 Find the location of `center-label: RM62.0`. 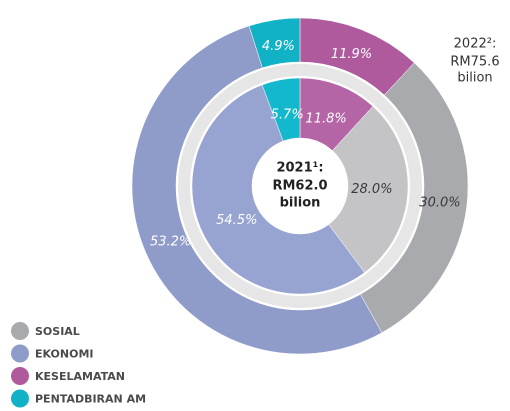

center-label: RM62.0 is located at coordinates (299, 186).